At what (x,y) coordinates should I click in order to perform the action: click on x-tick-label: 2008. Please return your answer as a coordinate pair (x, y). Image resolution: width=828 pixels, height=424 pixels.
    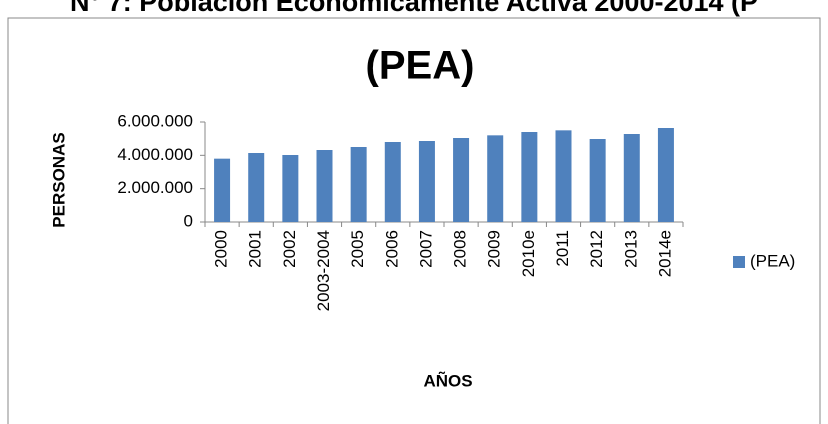
    Looking at the image, I should click on (460, 249).